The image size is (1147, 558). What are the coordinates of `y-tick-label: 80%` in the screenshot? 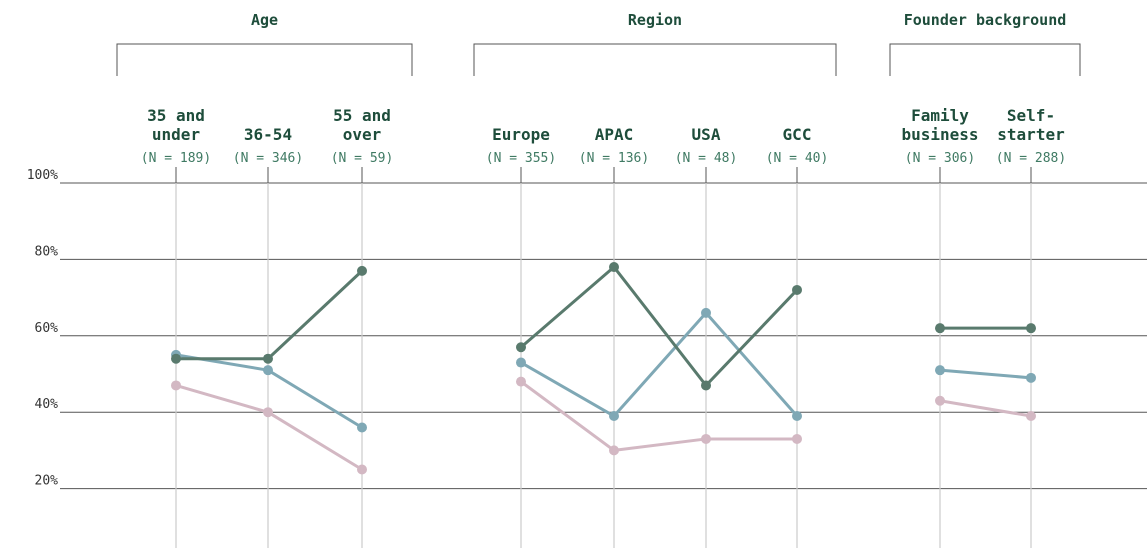 It's located at (47, 251).